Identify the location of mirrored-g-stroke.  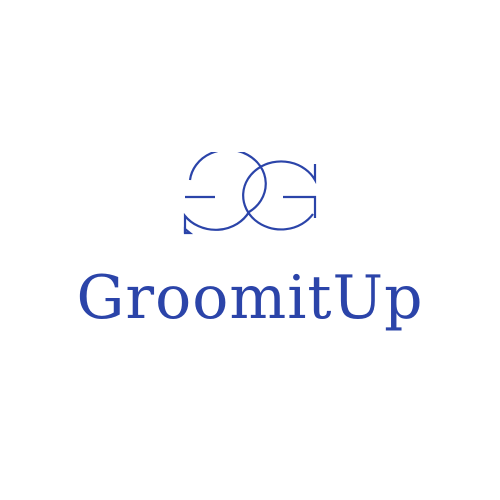
(225, 192).